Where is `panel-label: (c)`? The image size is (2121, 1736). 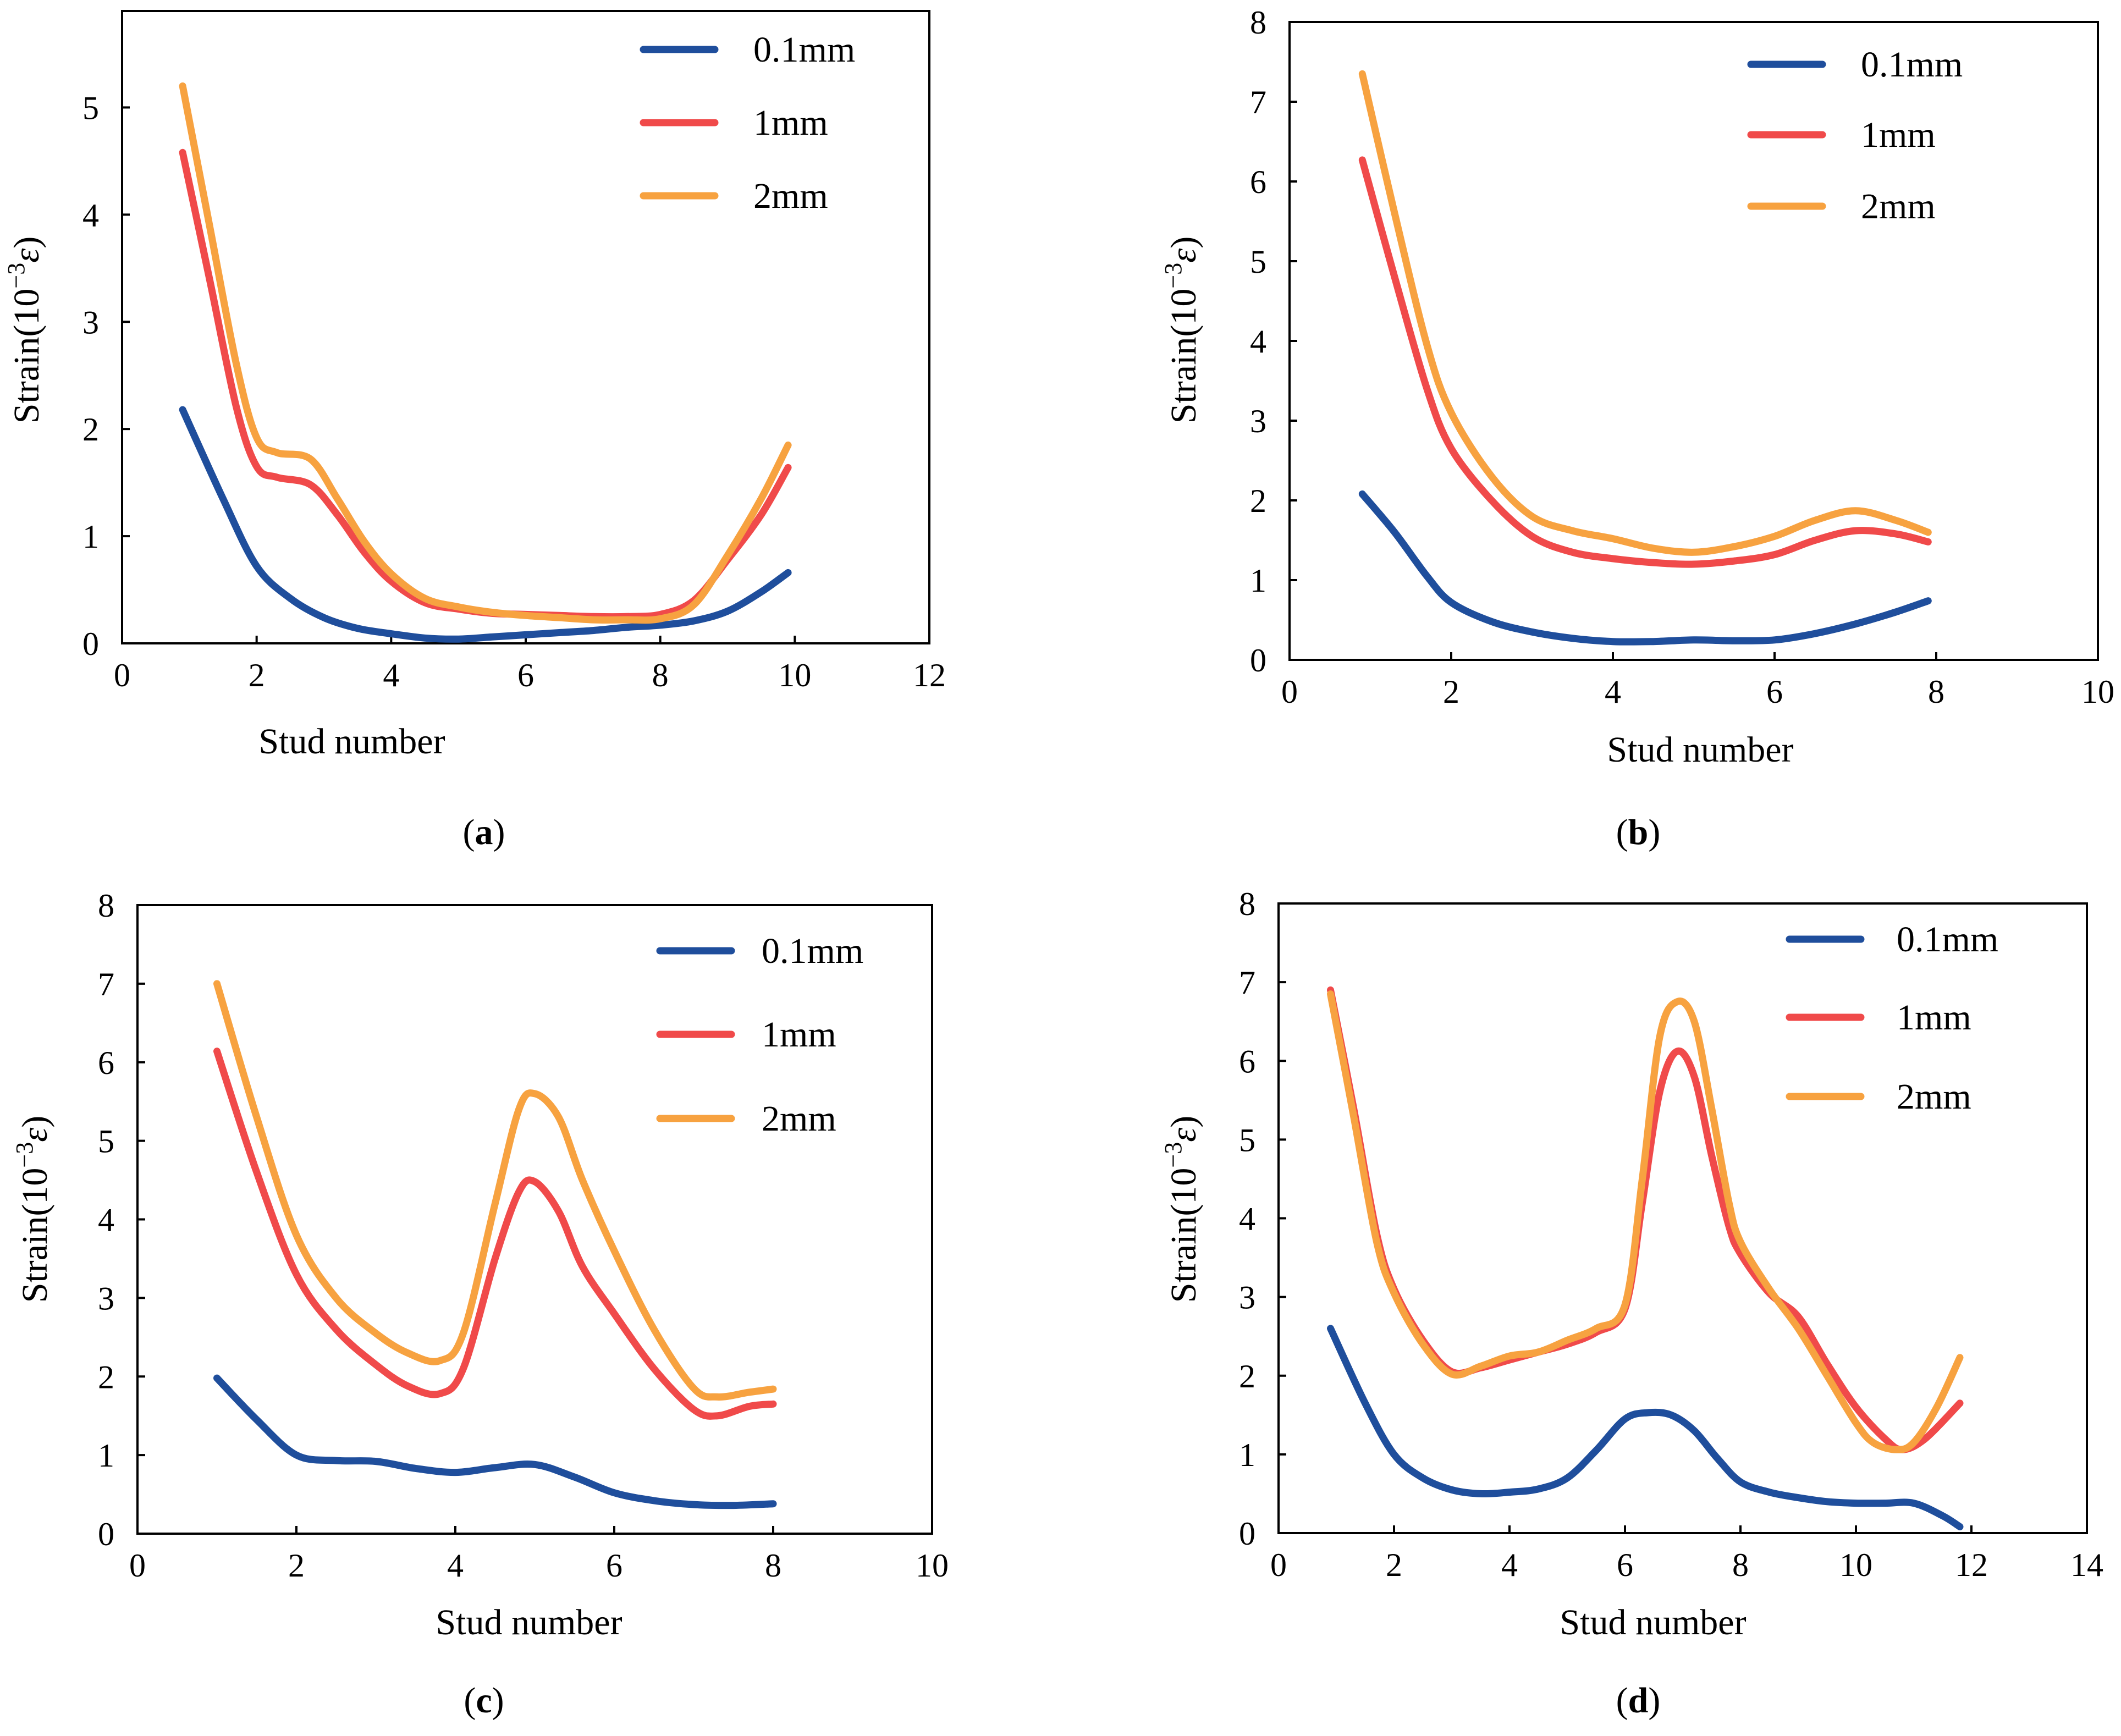
panel-label: (c) is located at coordinates (484, 1700).